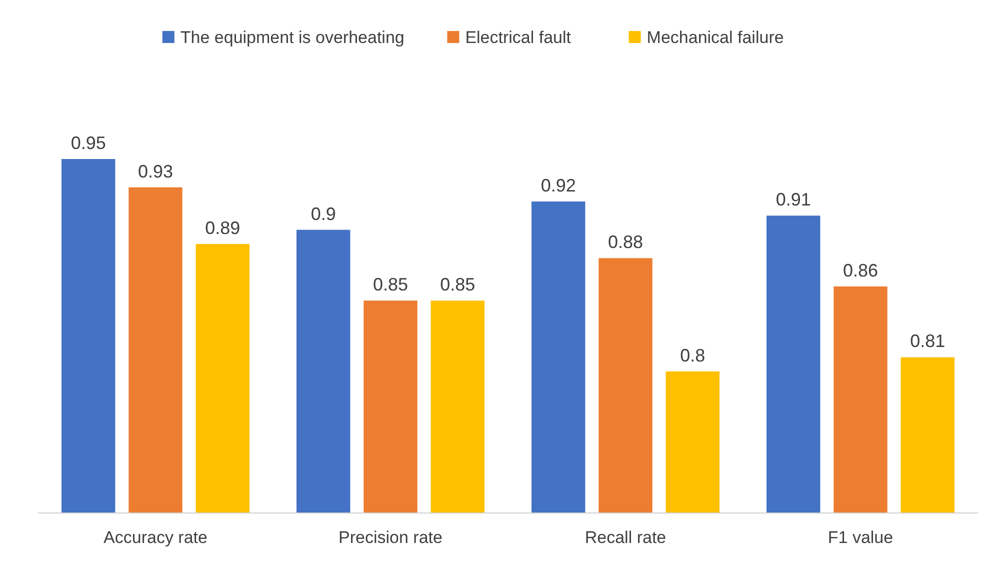  Describe the element at coordinates (625, 537) in the screenshot. I see `x-tick-label: Recall rate` at that location.